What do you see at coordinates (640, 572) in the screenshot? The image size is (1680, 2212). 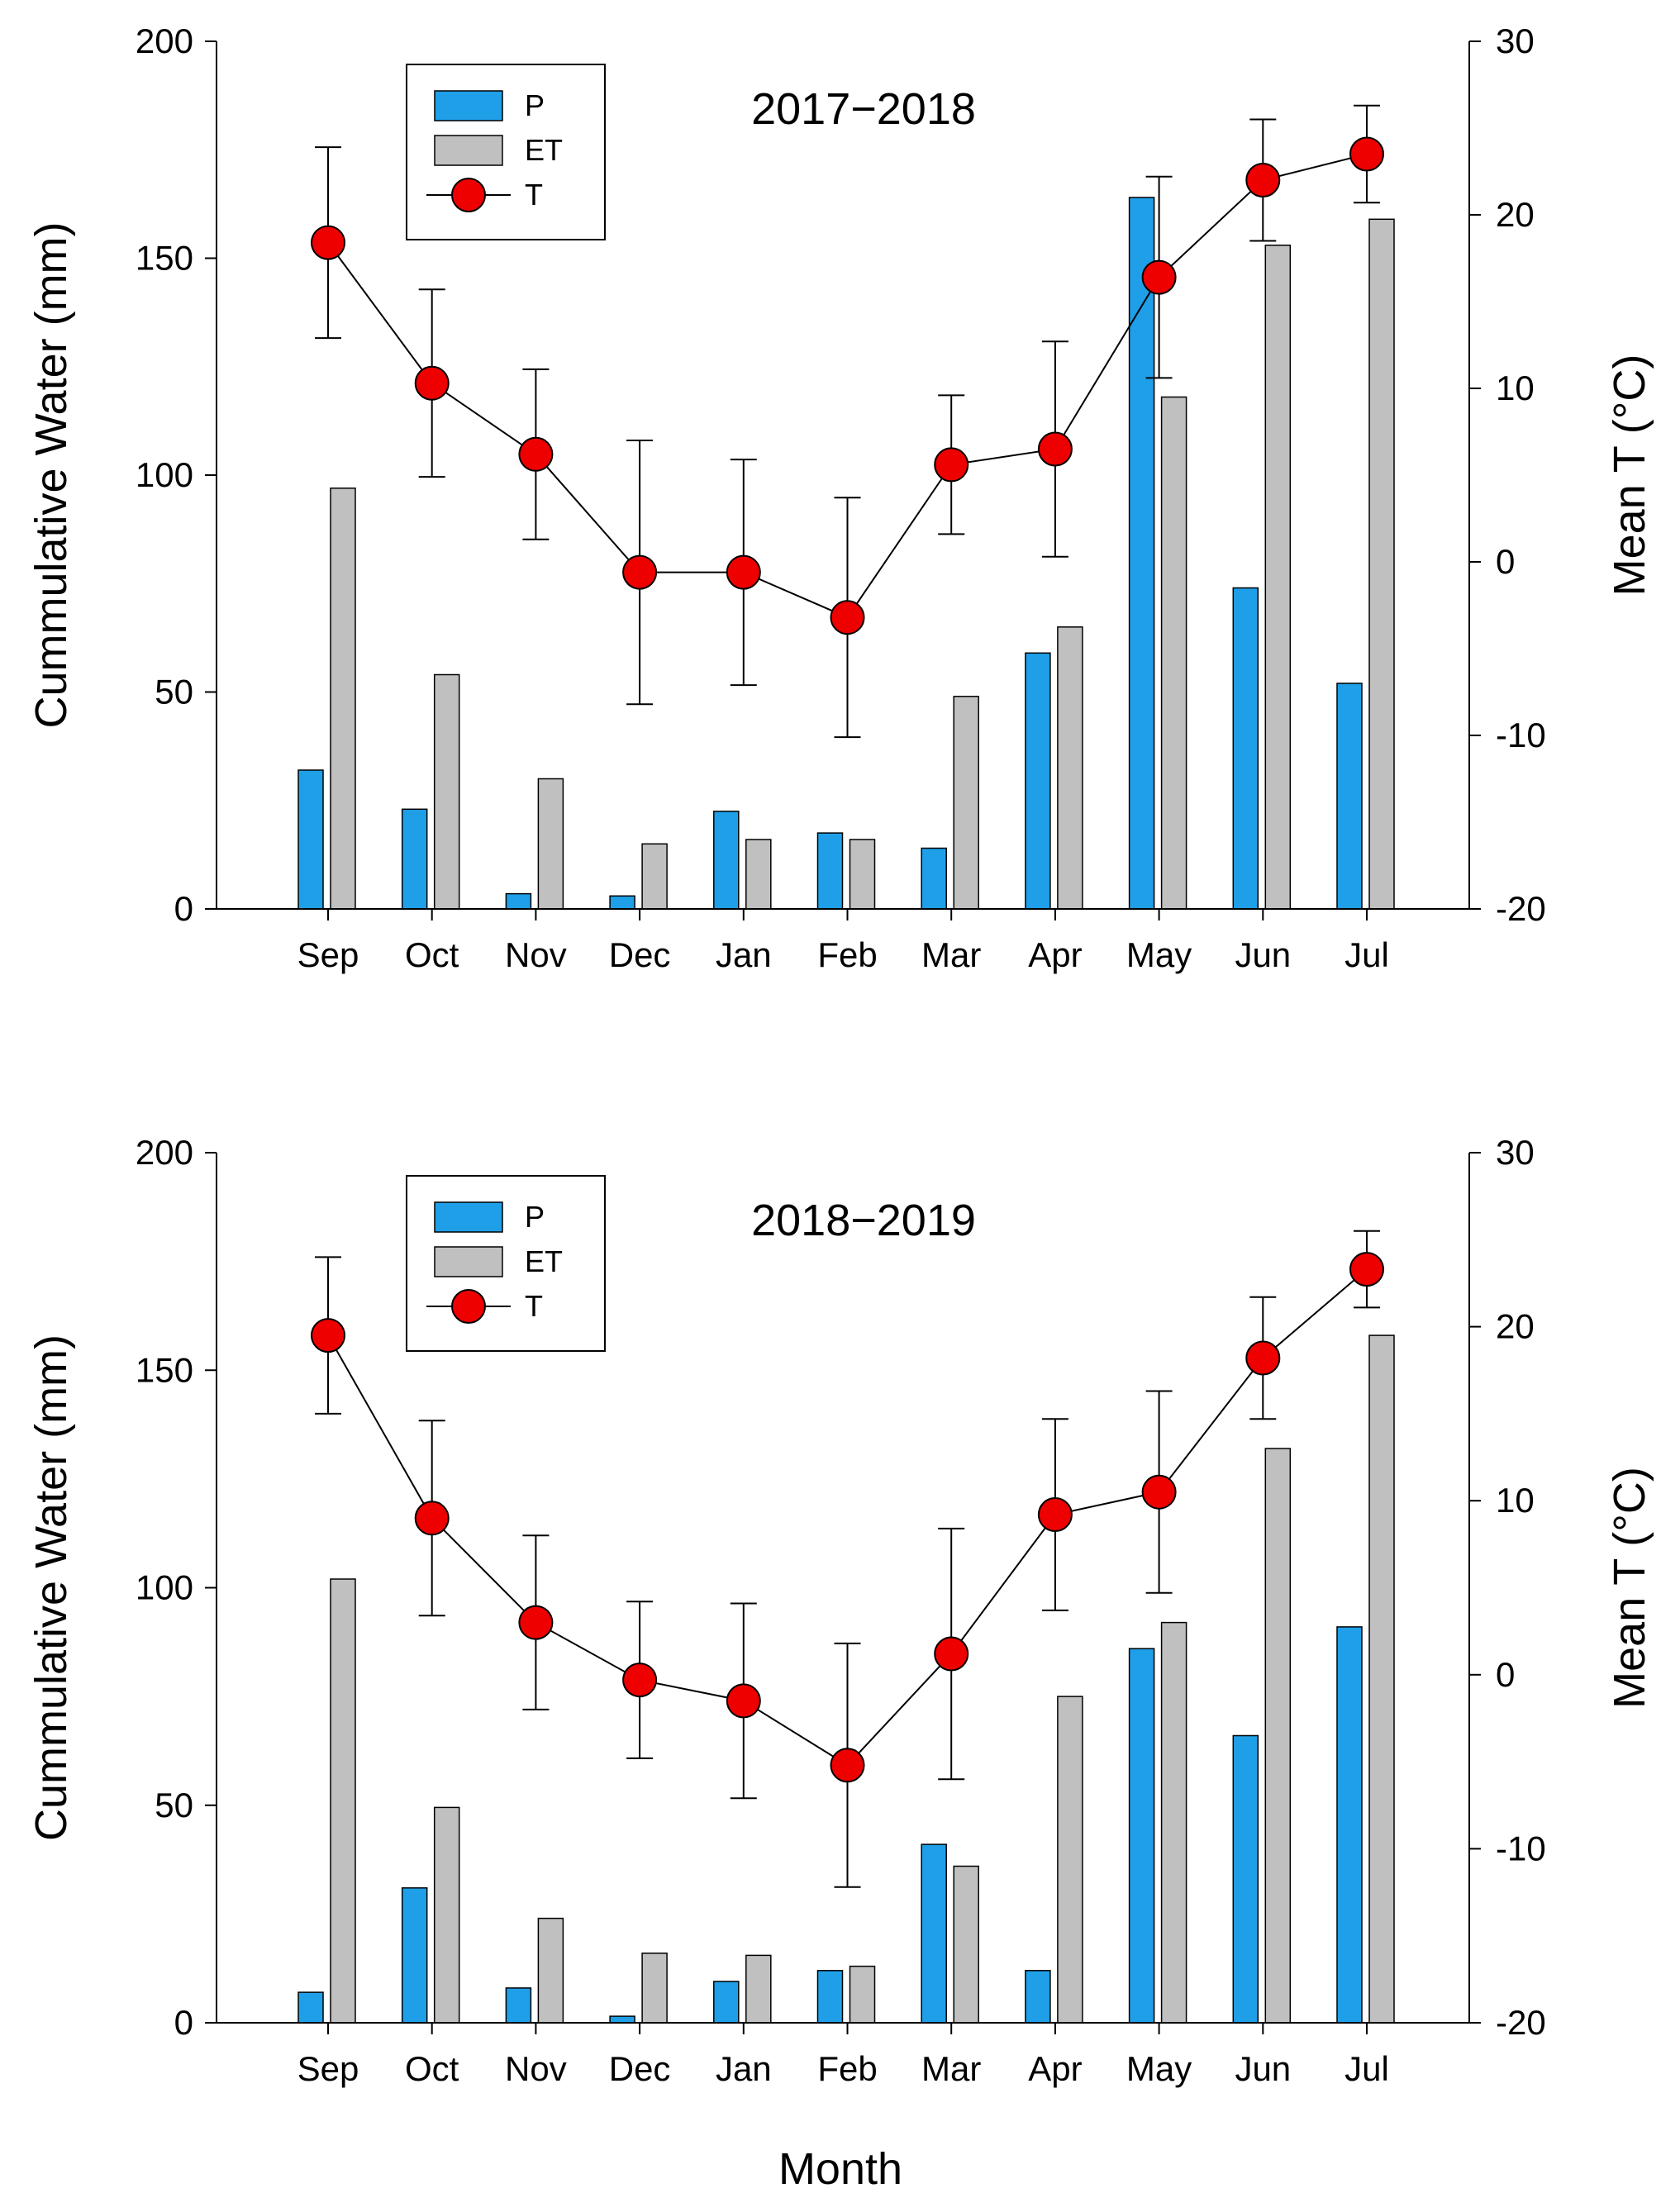 I see `point-t-dec` at bounding box center [640, 572].